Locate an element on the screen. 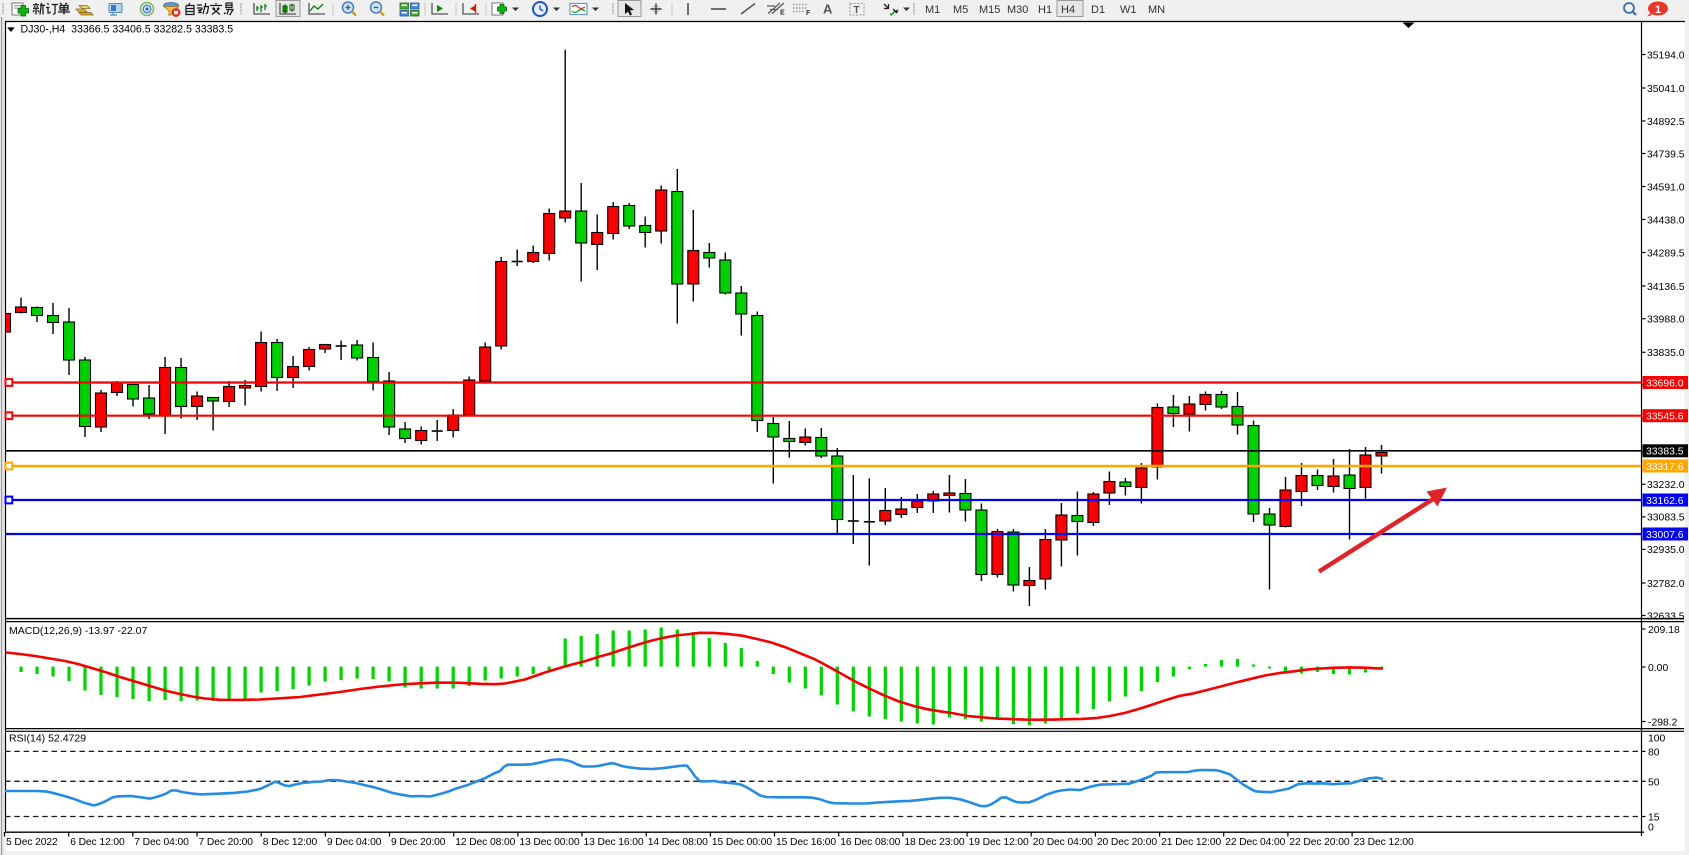 The image size is (1689, 855). svg-text: M15 is located at coordinates (989, 10).